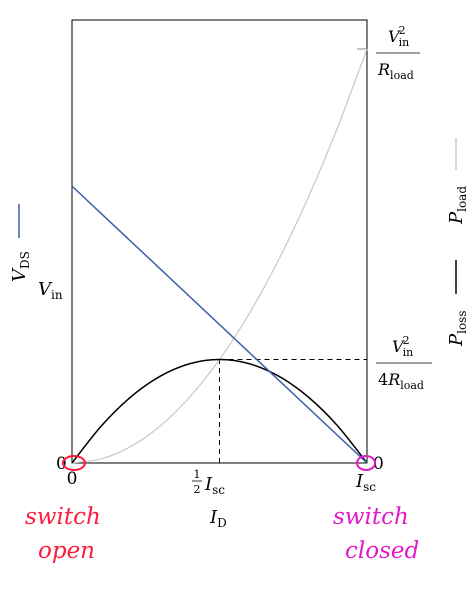 The image size is (473, 591). Describe the element at coordinates (218, 518) in the screenshot. I see `x-axis-label: ID` at that location.